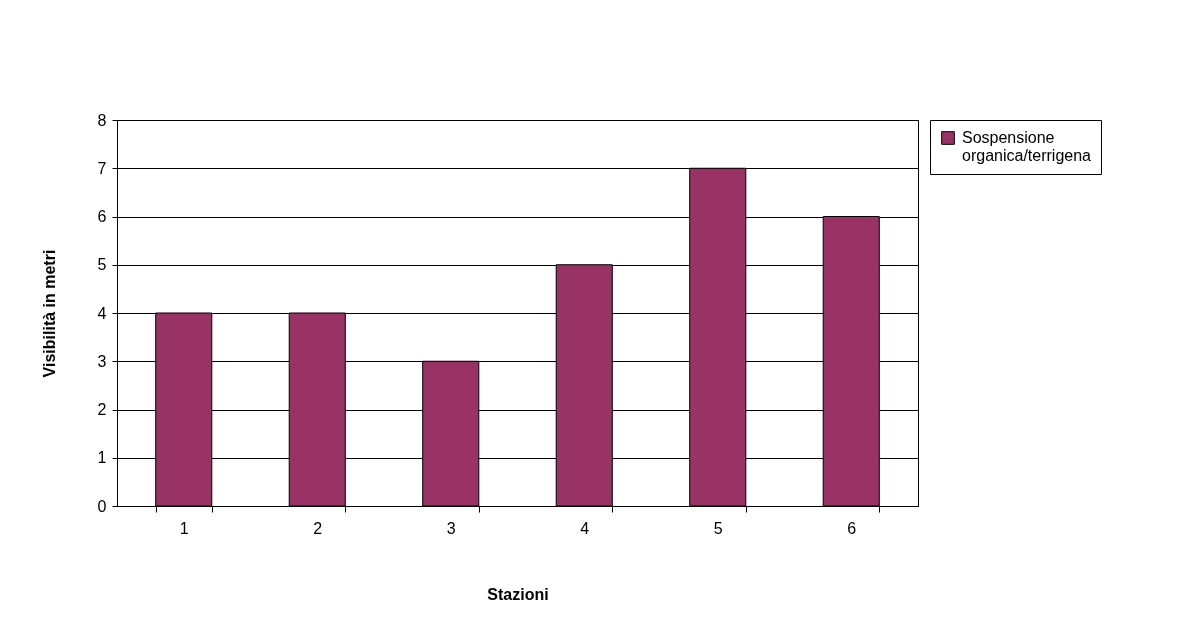 Image resolution: width=1196 pixels, height=631 pixels. What do you see at coordinates (102, 458) in the screenshot?
I see `y-tick-label: 1` at bounding box center [102, 458].